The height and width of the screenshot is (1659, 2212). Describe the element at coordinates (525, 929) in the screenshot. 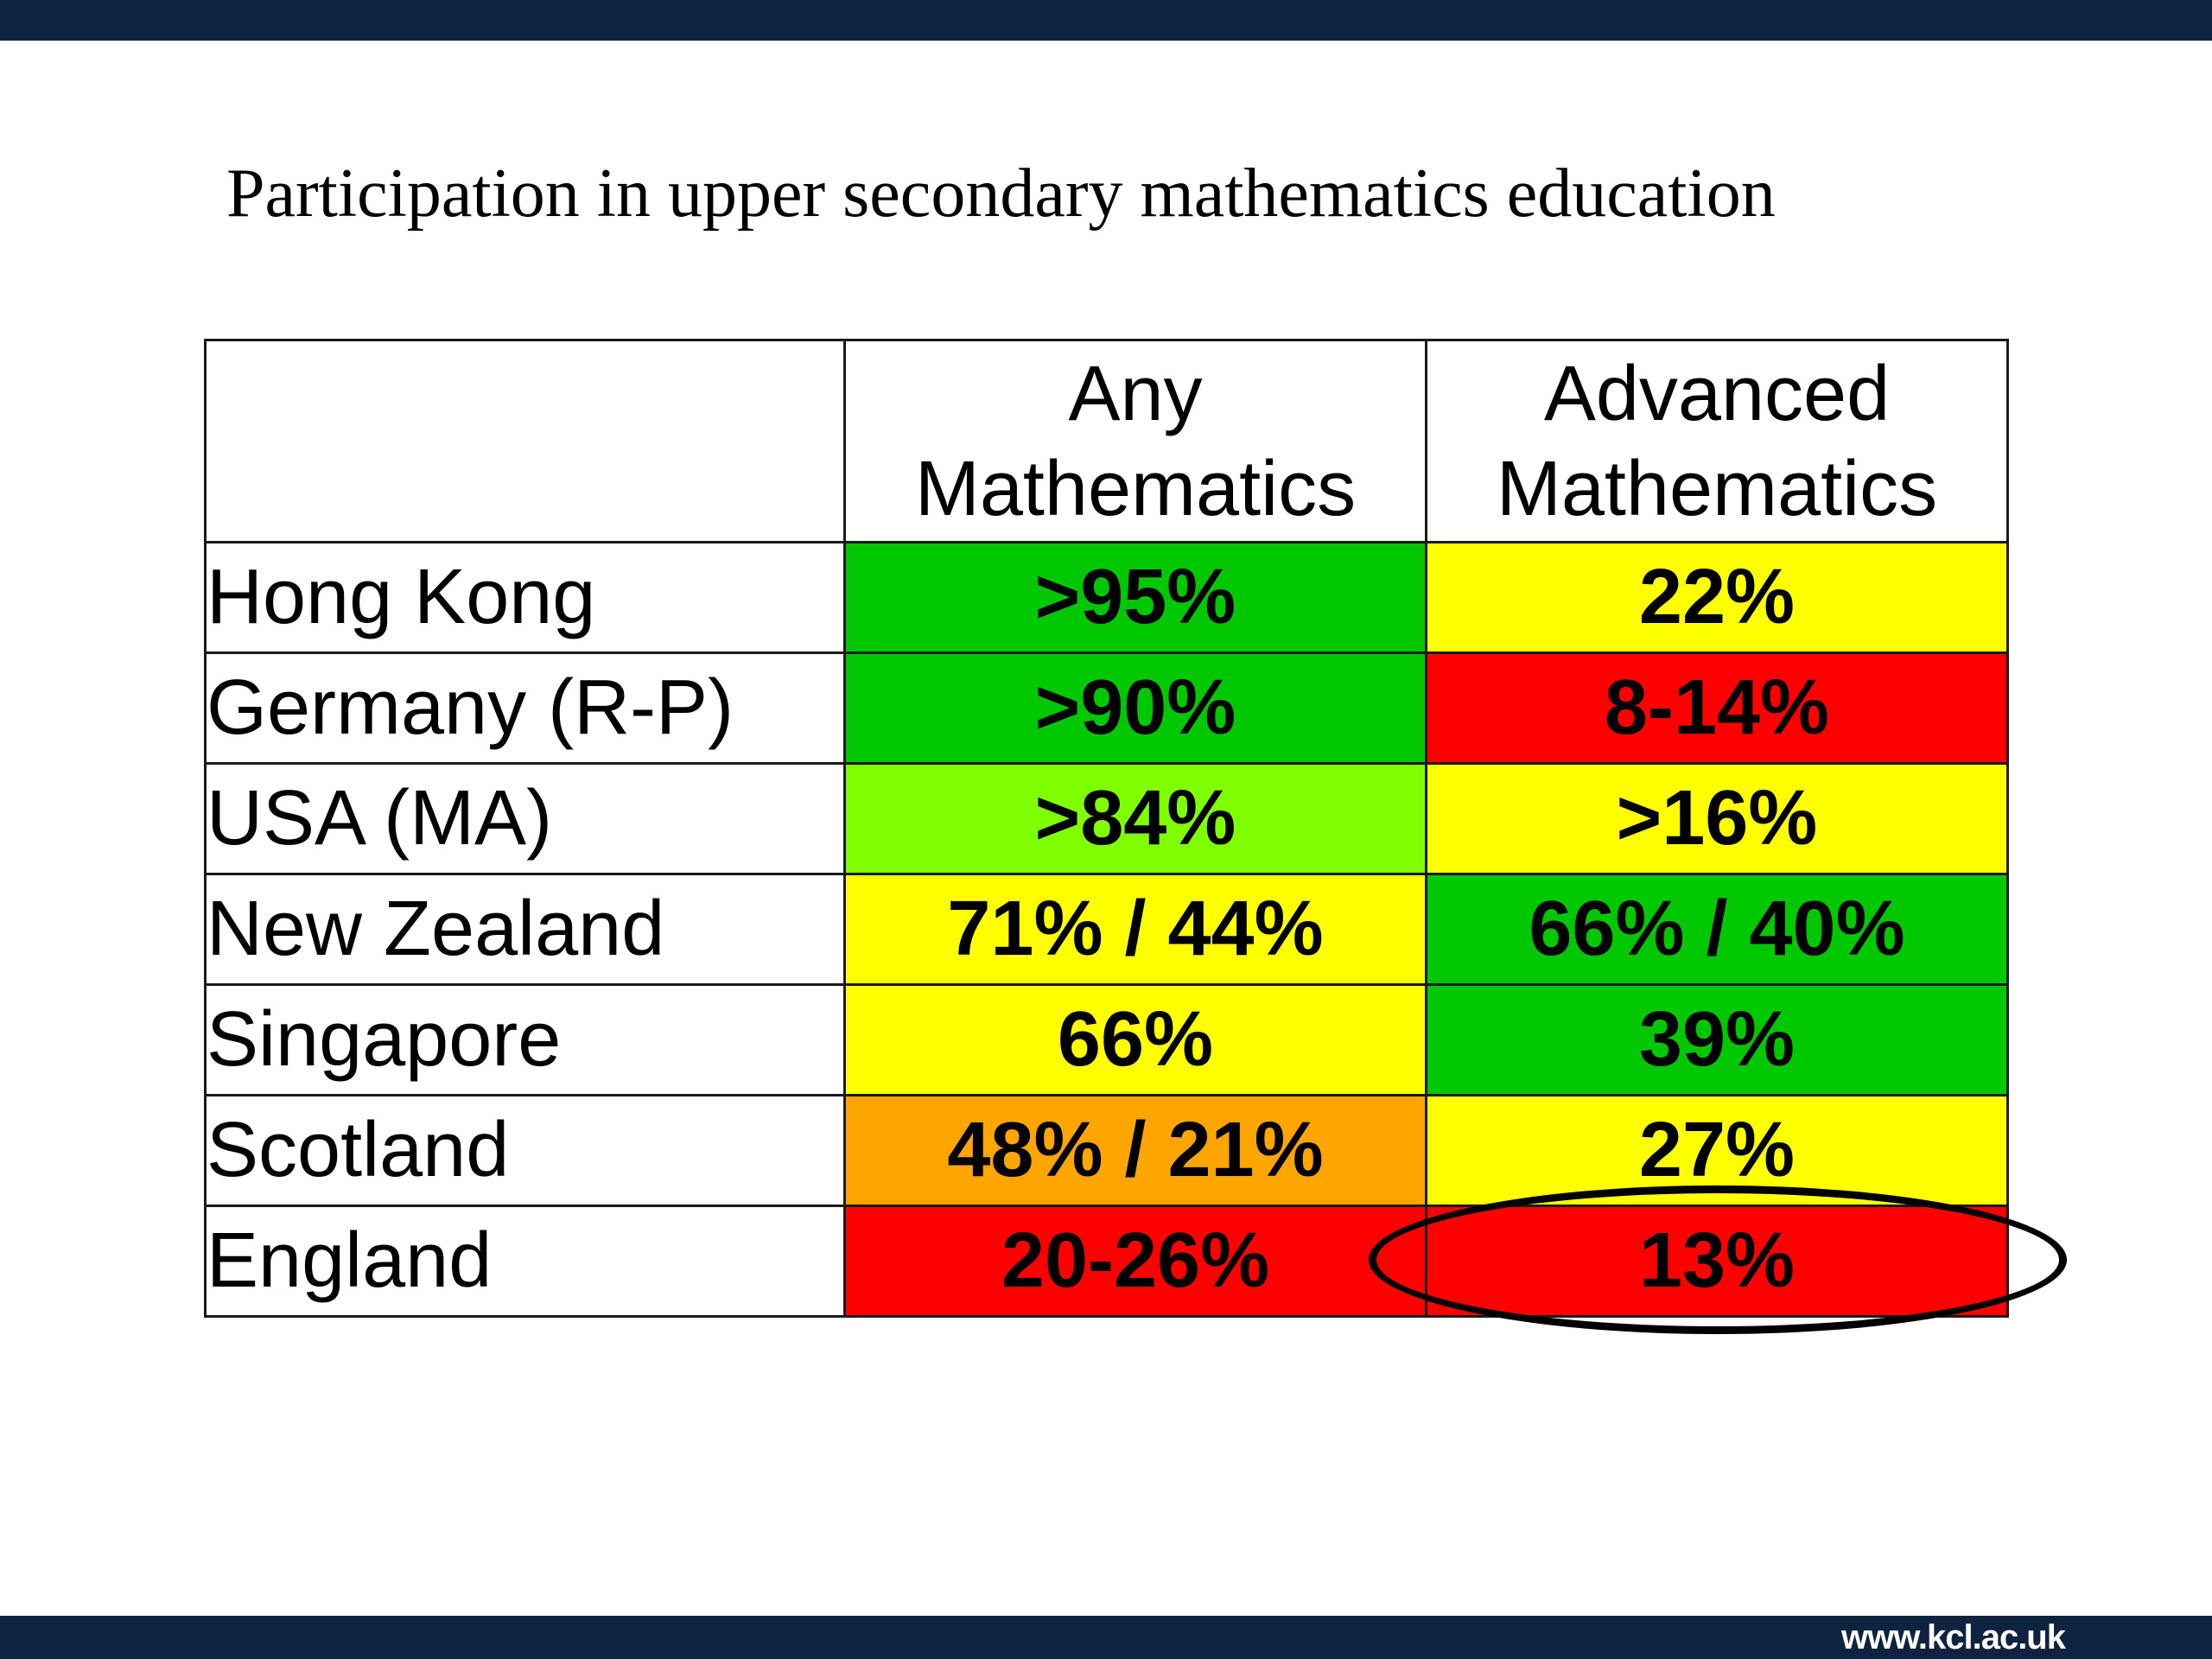

I see `country-cell: New Zealand` at that location.